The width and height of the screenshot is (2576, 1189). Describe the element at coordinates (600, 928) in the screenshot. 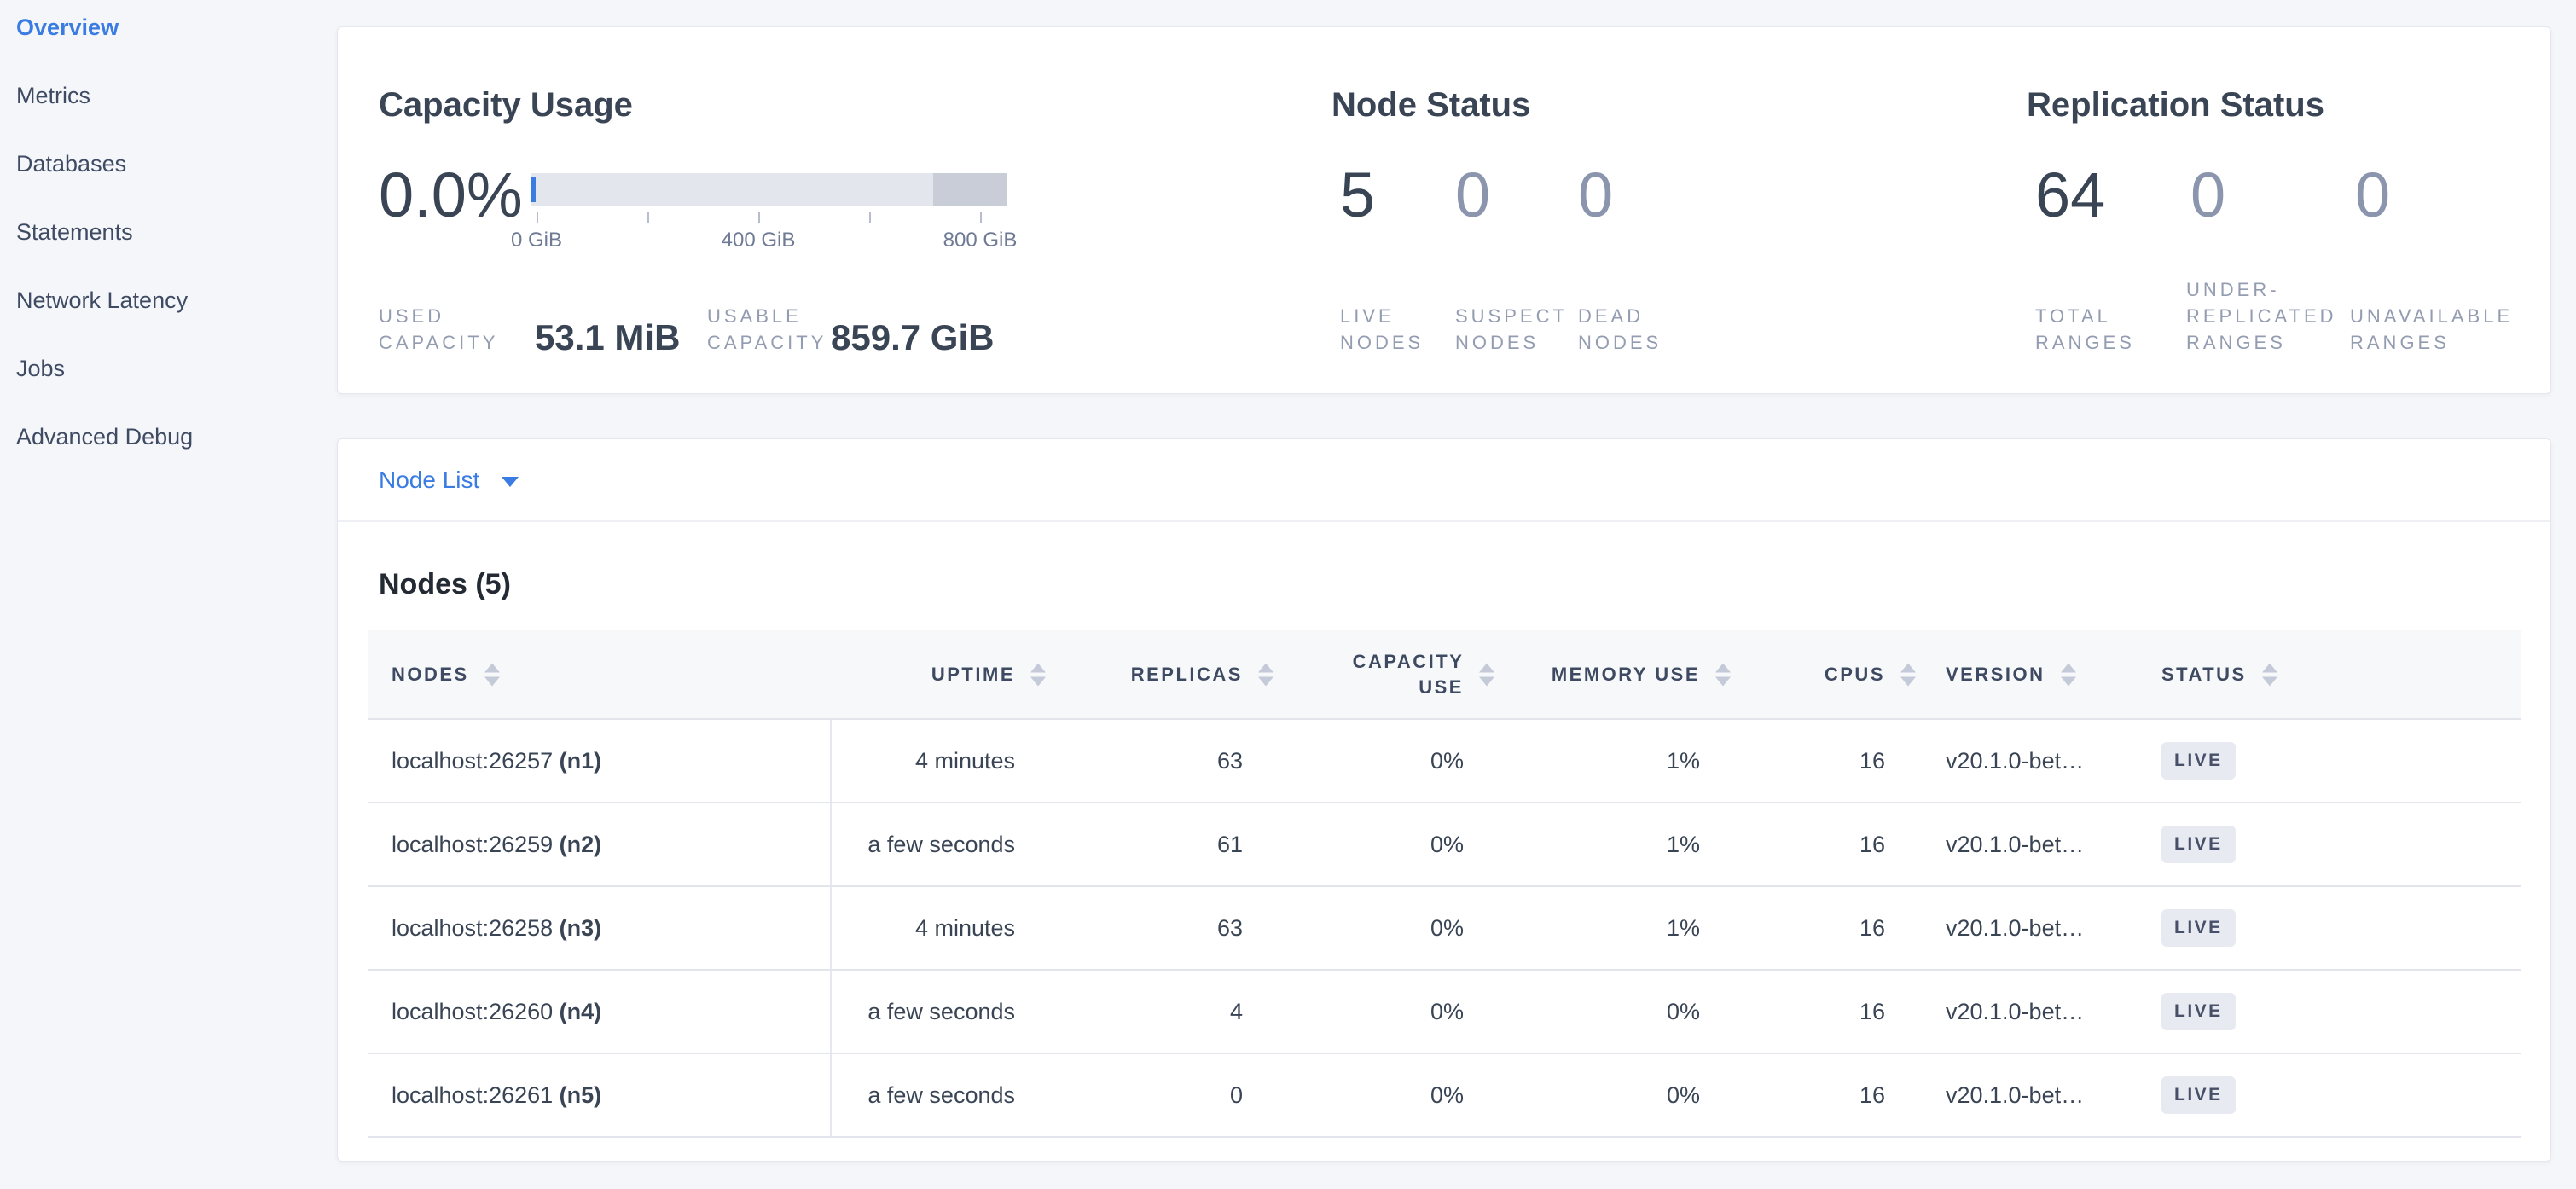

I see `node-address: localhost:26258 (n3)` at that location.